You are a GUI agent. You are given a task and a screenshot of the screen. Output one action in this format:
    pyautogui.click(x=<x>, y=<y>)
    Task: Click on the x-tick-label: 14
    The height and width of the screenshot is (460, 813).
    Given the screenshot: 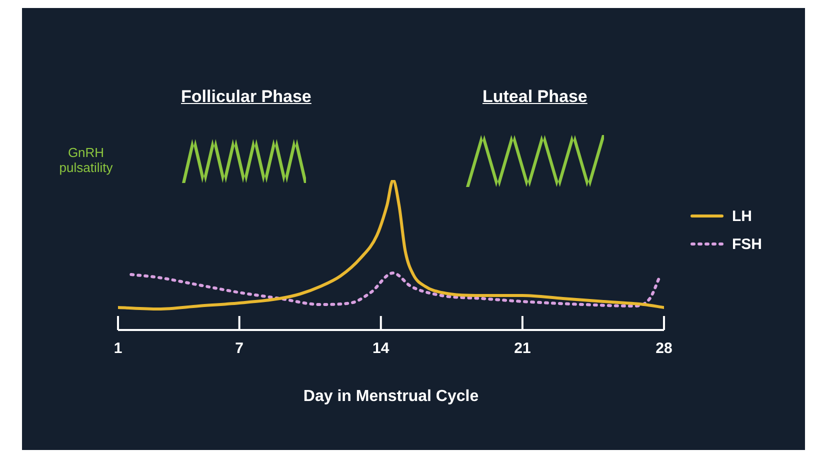 What is the action you would take?
    pyautogui.click(x=381, y=349)
    